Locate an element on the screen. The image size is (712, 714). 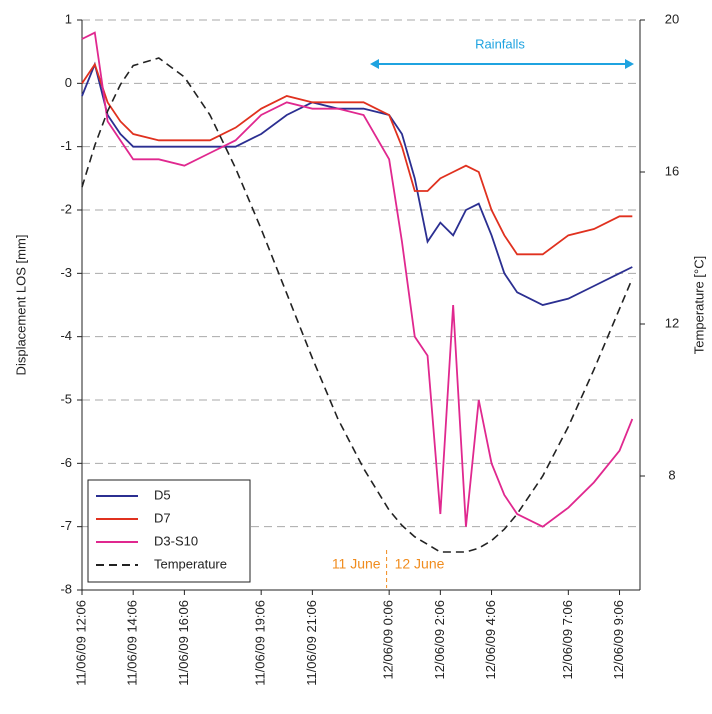
y2-tick-label: 20 is located at coordinates (672, 18).